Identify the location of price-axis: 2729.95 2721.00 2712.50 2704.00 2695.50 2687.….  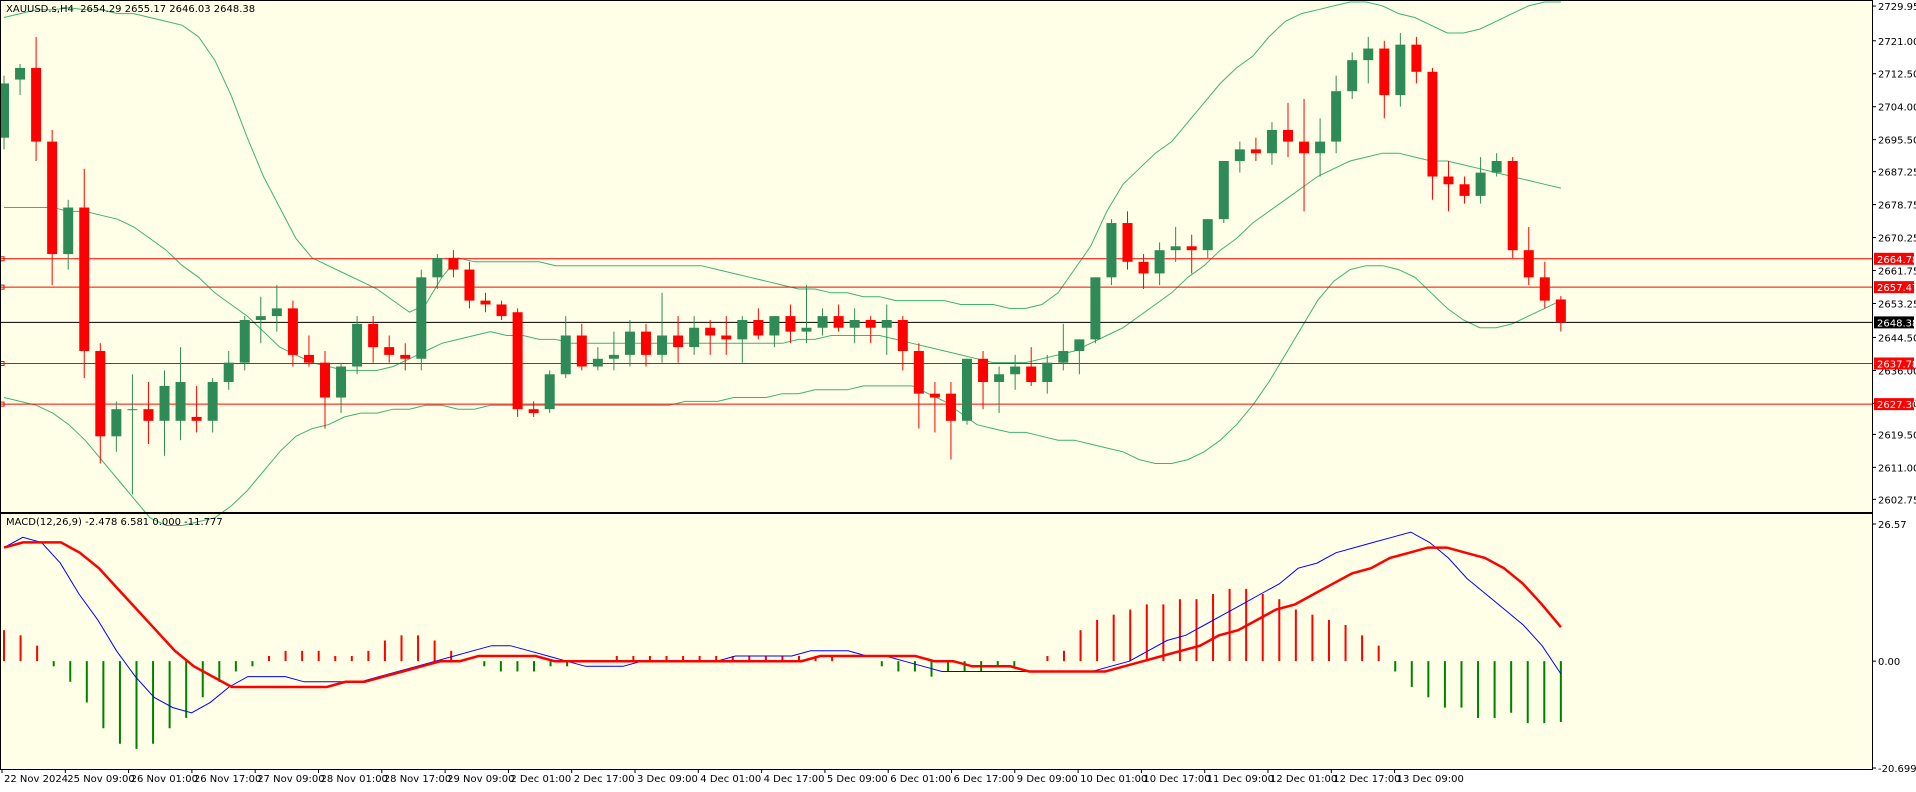
(1894, 254).